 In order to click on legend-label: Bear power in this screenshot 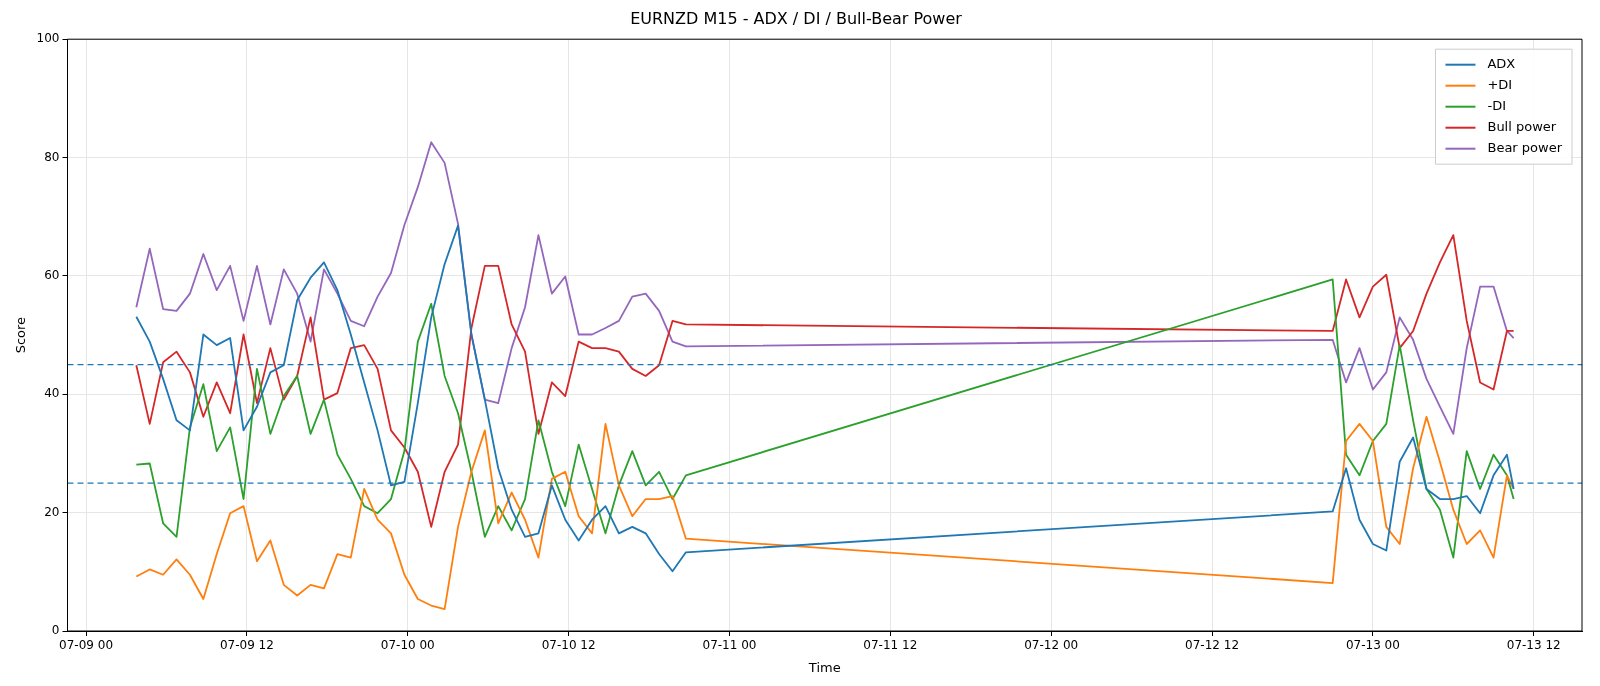, I will do `click(1525, 148)`.